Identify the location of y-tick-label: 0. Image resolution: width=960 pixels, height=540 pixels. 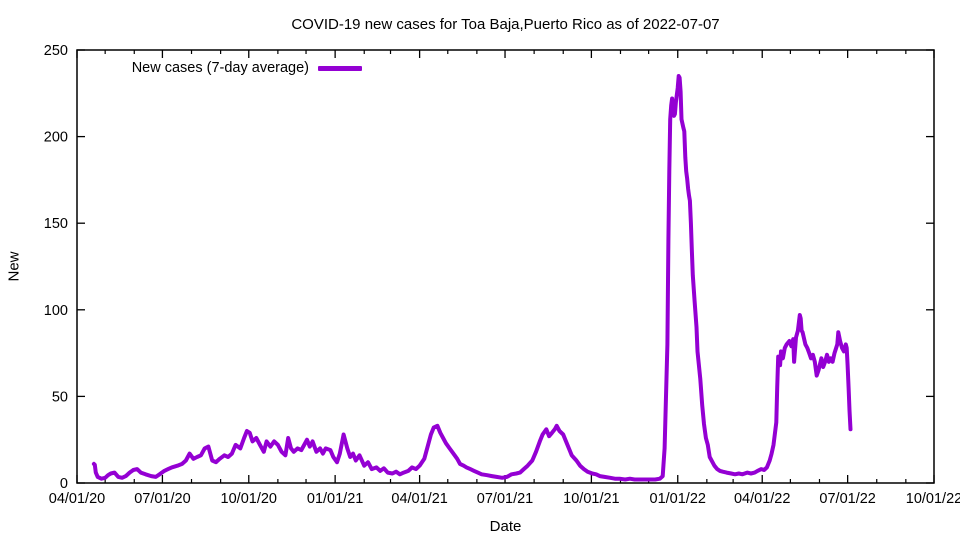
(64, 484).